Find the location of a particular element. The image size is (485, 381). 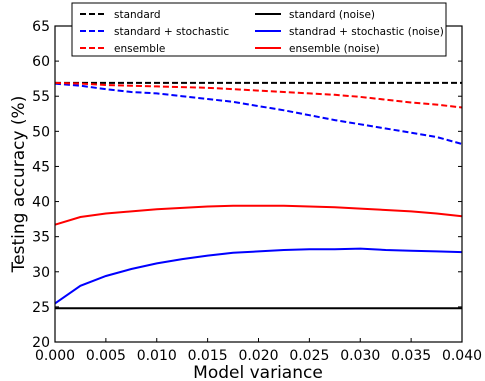

y-tick-label: 65 is located at coordinates (41, 27).